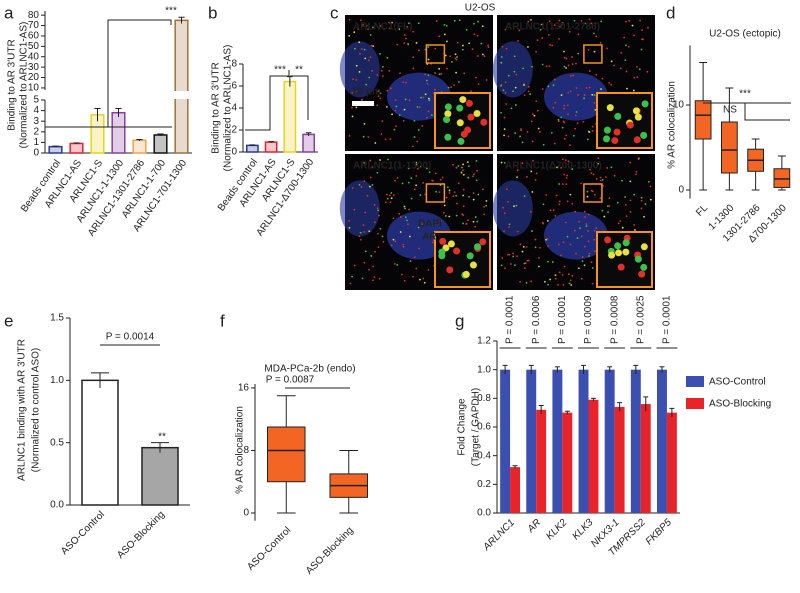 The height and width of the screenshot is (593, 800). What do you see at coordinates (430, 224) in the screenshot?
I see `stain-label: DAPI` at bounding box center [430, 224].